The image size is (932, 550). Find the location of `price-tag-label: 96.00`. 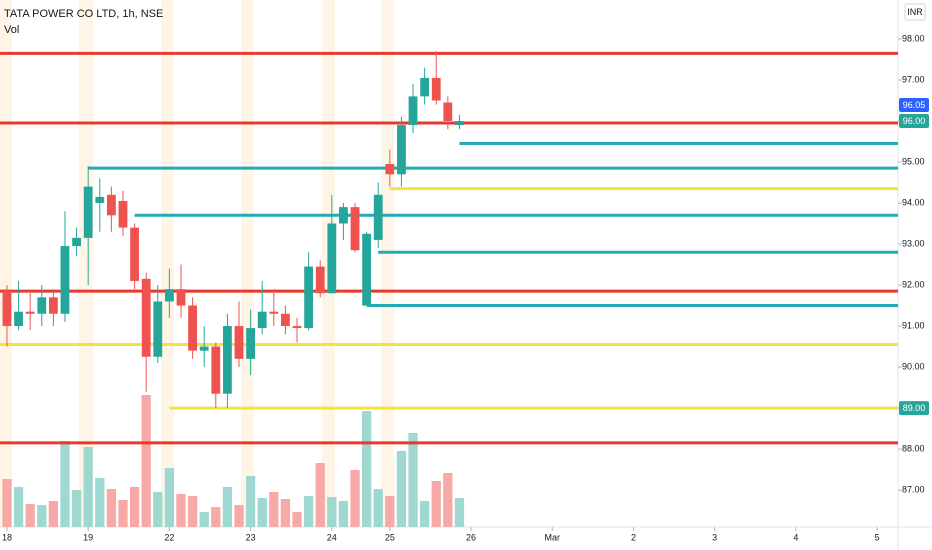

price-tag-label: 96.00 is located at coordinates (914, 121).